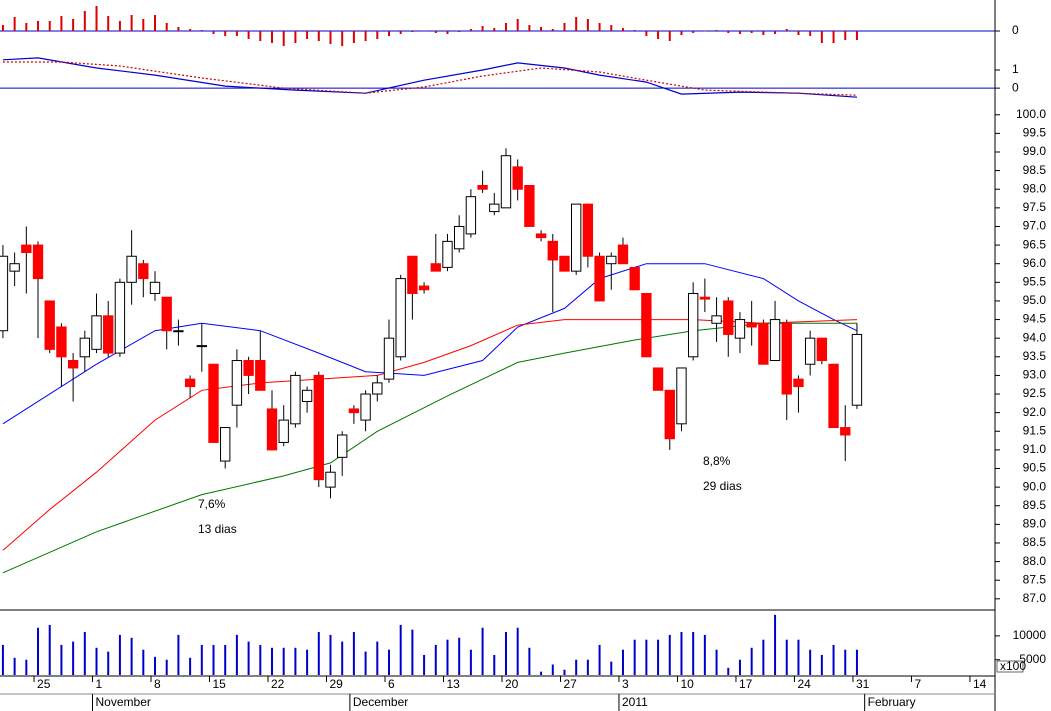  What do you see at coordinates (1010, 666) in the screenshot?
I see `unit-box` at bounding box center [1010, 666].